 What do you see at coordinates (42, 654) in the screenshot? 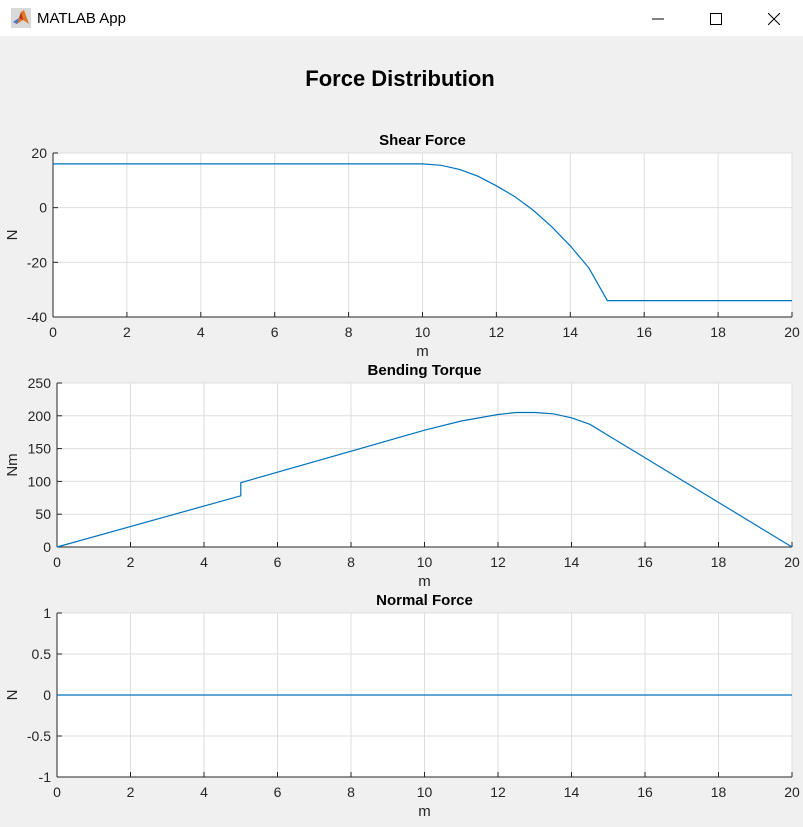
I see `chart3-ytick-label: 0.5` at bounding box center [42, 654].